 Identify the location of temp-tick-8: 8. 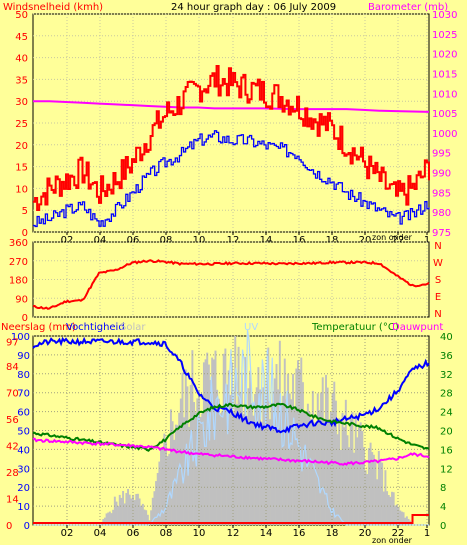
(443, 488).